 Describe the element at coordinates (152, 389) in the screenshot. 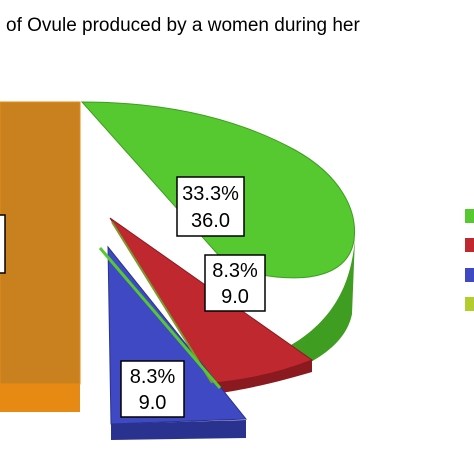

I see `data-label-blue: 8.3% 9.0` at that location.